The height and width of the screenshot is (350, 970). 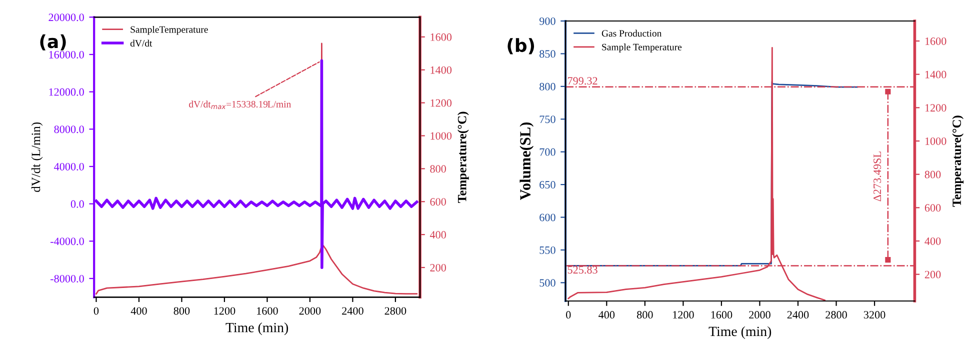 What do you see at coordinates (548, 218) in the screenshot?
I see `y-tick-label: 600` at bounding box center [548, 218].